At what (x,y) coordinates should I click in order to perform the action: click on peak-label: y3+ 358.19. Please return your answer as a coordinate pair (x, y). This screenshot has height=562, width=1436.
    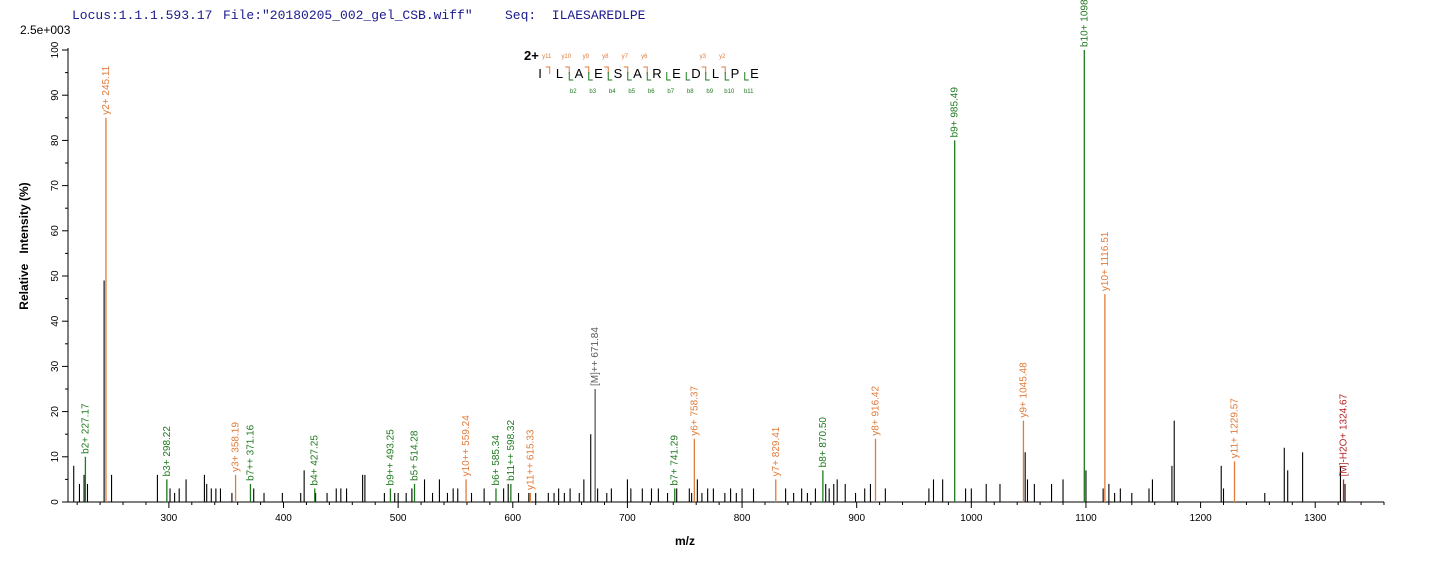
    Looking at the image, I should click on (236, 447).